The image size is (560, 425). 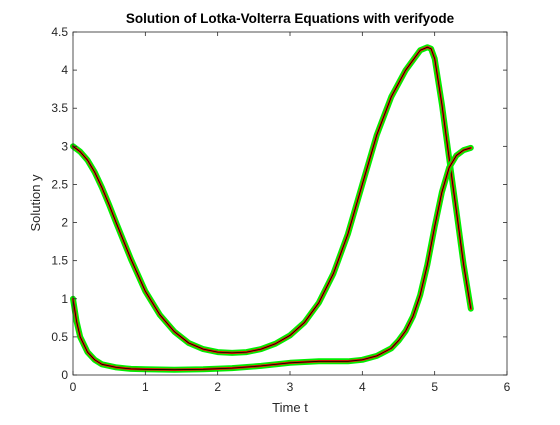 What do you see at coordinates (290, 407) in the screenshot?
I see `x-axis-label: Time t` at bounding box center [290, 407].